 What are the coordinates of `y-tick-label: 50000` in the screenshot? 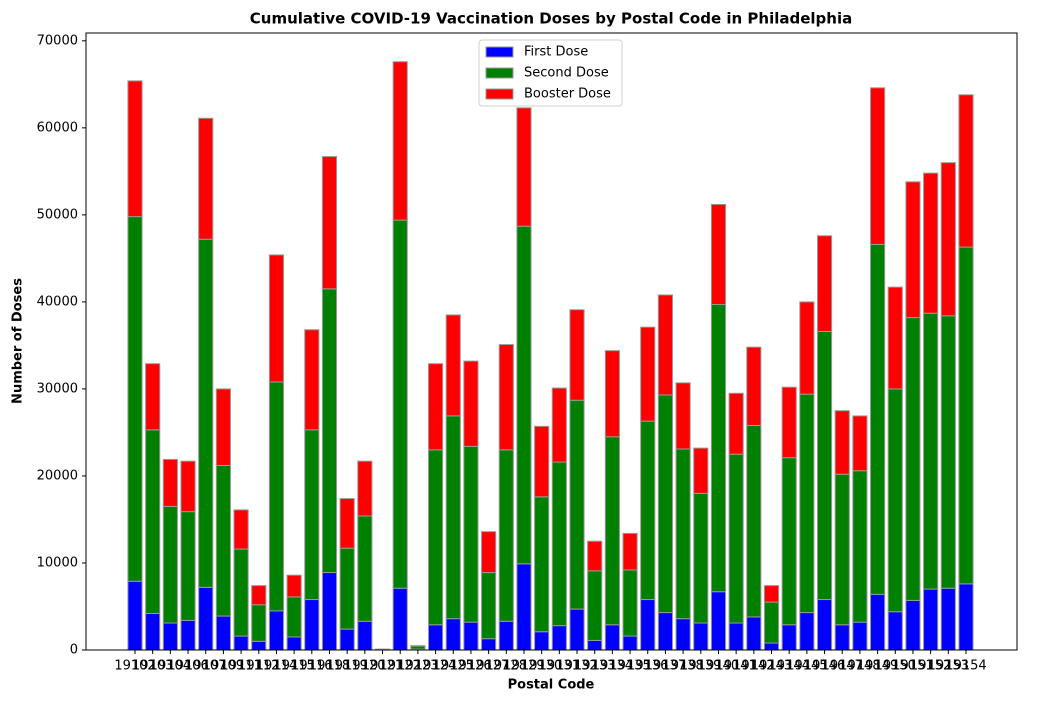 It's located at (57, 214).